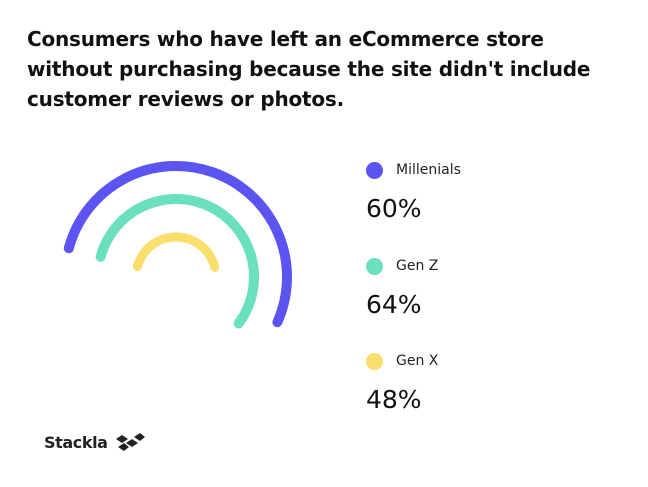  Describe the element at coordinates (176, 252) in the screenshot. I see `arc-gen-x` at that location.